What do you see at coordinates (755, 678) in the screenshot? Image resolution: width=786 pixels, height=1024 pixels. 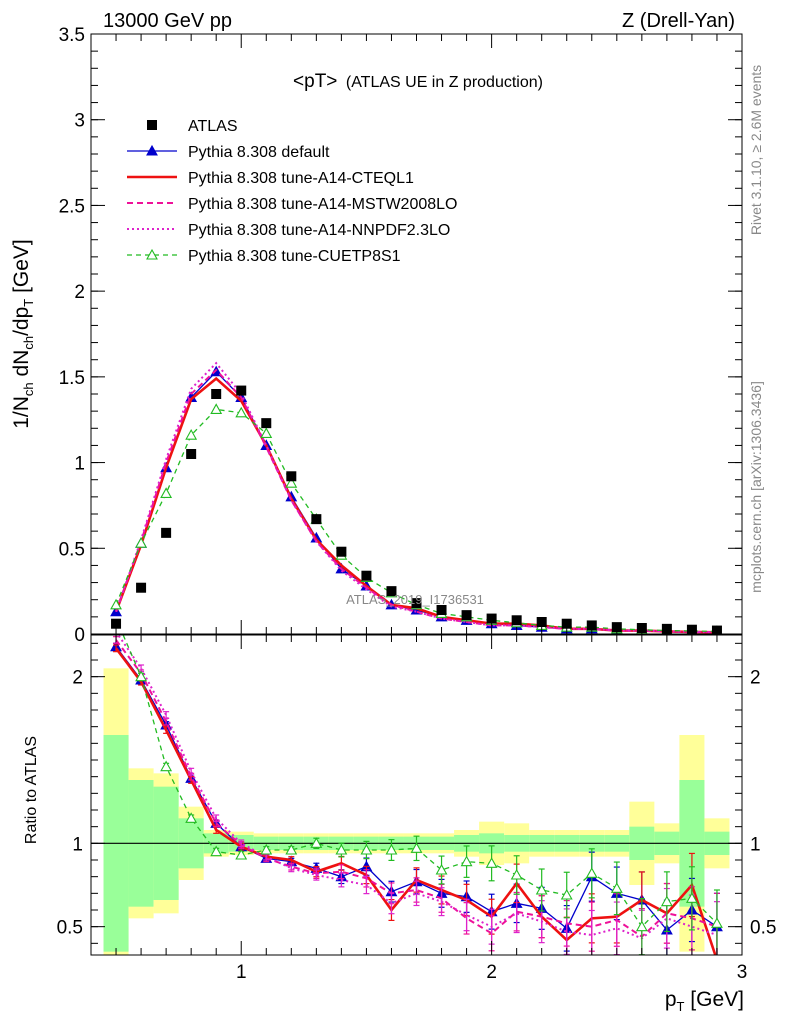 I see `ratio-y-tick-label-right: 2` at bounding box center [755, 678].